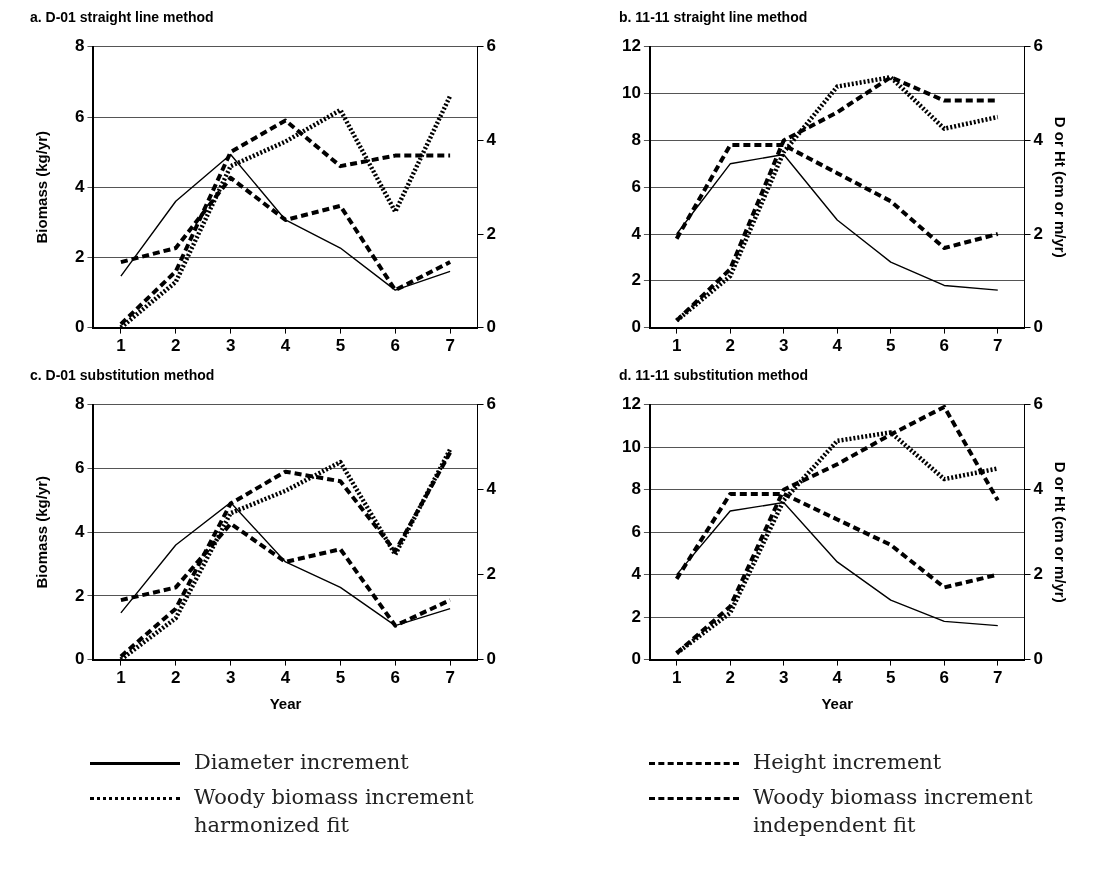 This screenshot has height=875, width=1118. What do you see at coordinates (302, 762) in the screenshot?
I see `legend-label: Diameter increment` at bounding box center [302, 762].